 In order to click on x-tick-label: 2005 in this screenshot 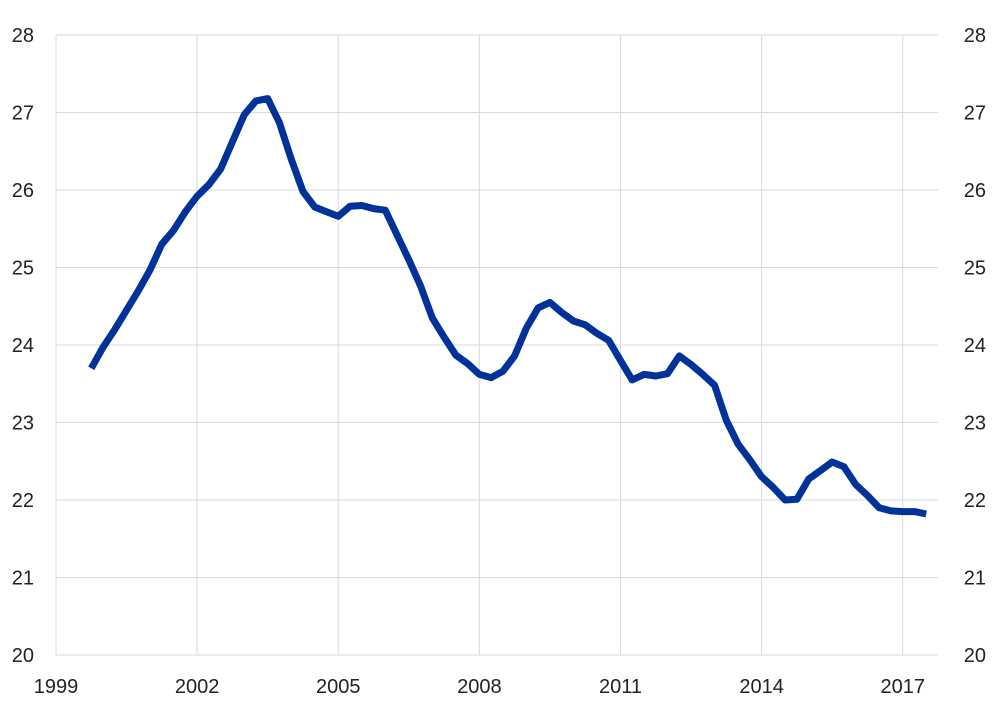, I will do `click(338, 687)`.